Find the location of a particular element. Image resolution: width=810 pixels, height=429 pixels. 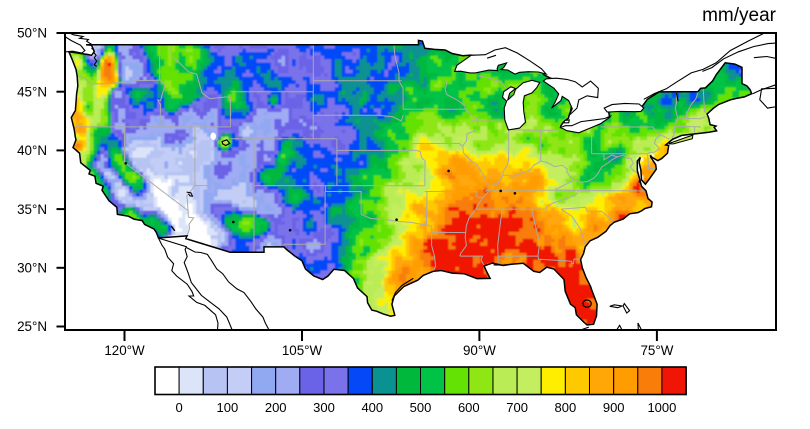

svg-text: 120°W is located at coordinates (124, 350).